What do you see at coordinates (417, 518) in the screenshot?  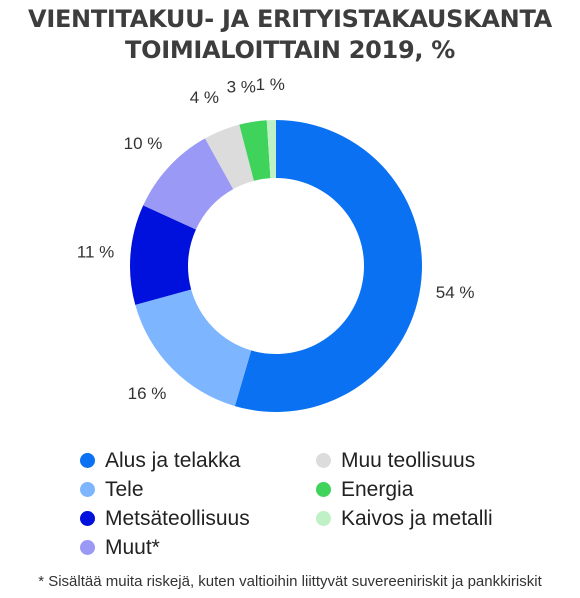 I see `legend-label-7: Kaivos ja metalli` at bounding box center [417, 518].